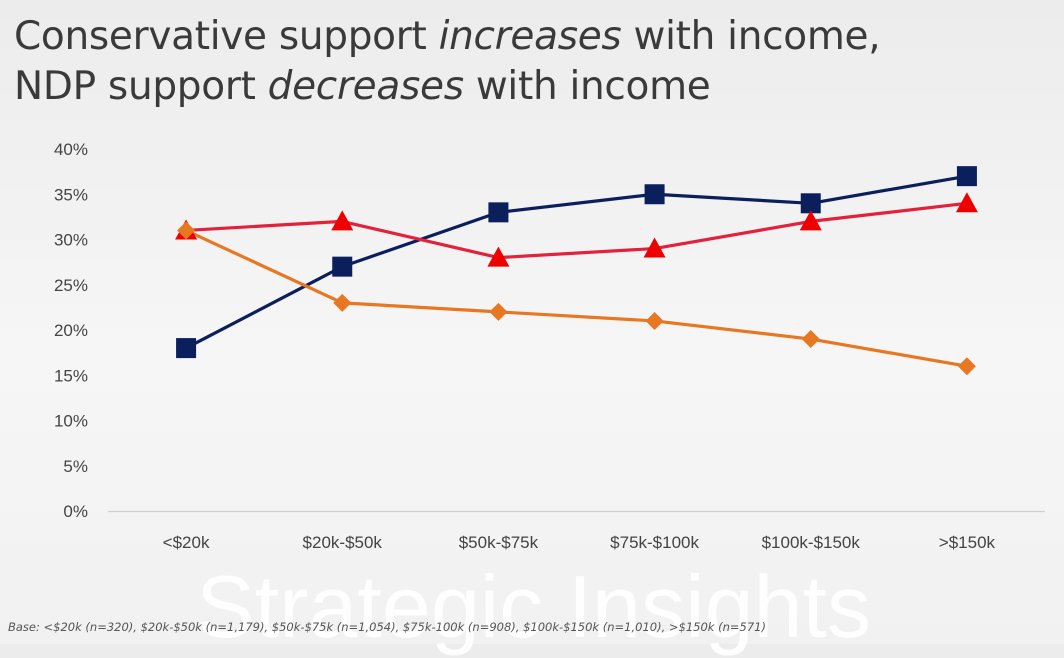 Image resolution: width=1064 pixels, height=658 pixels. I want to click on title-text: with income, so click(587, 86).